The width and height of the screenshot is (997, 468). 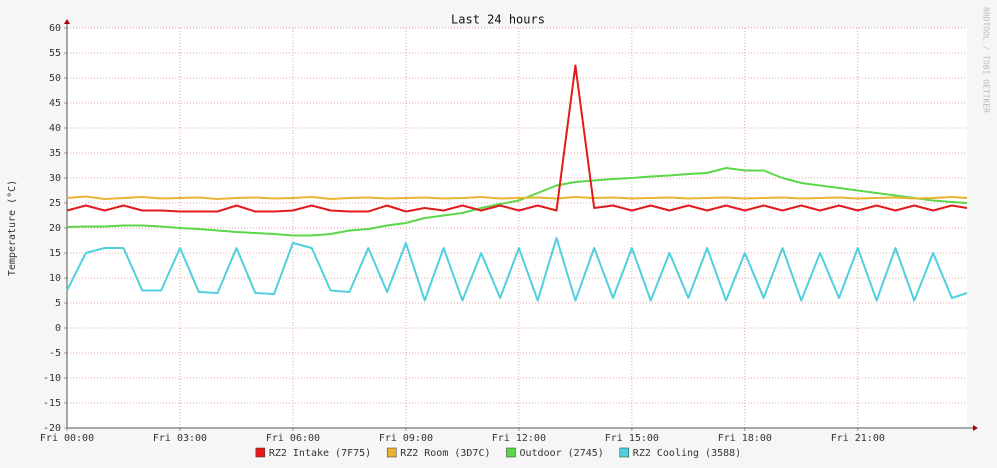 What do you see at coordinates (180, 438) in the screenshot?
I see `x-tick-label: Fri 03:00` at bounding box center [180, 438].